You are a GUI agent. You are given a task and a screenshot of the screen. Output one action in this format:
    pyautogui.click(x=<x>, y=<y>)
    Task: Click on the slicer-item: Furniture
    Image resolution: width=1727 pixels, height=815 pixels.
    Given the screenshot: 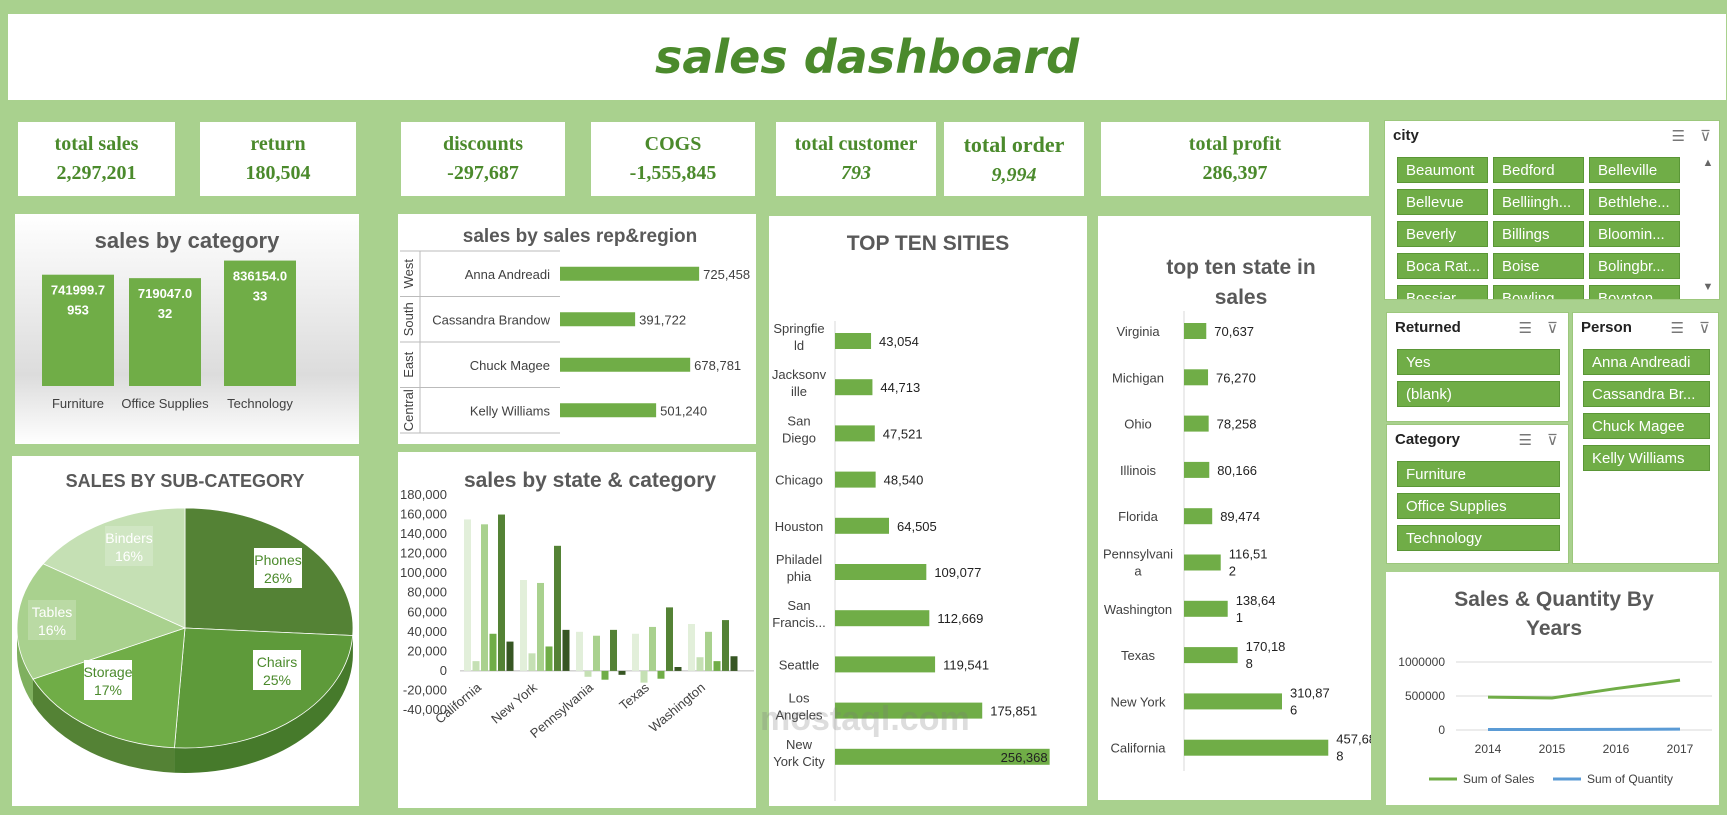 What is the action you would take?
    pyautogui.click(x=1478, y=474)
    